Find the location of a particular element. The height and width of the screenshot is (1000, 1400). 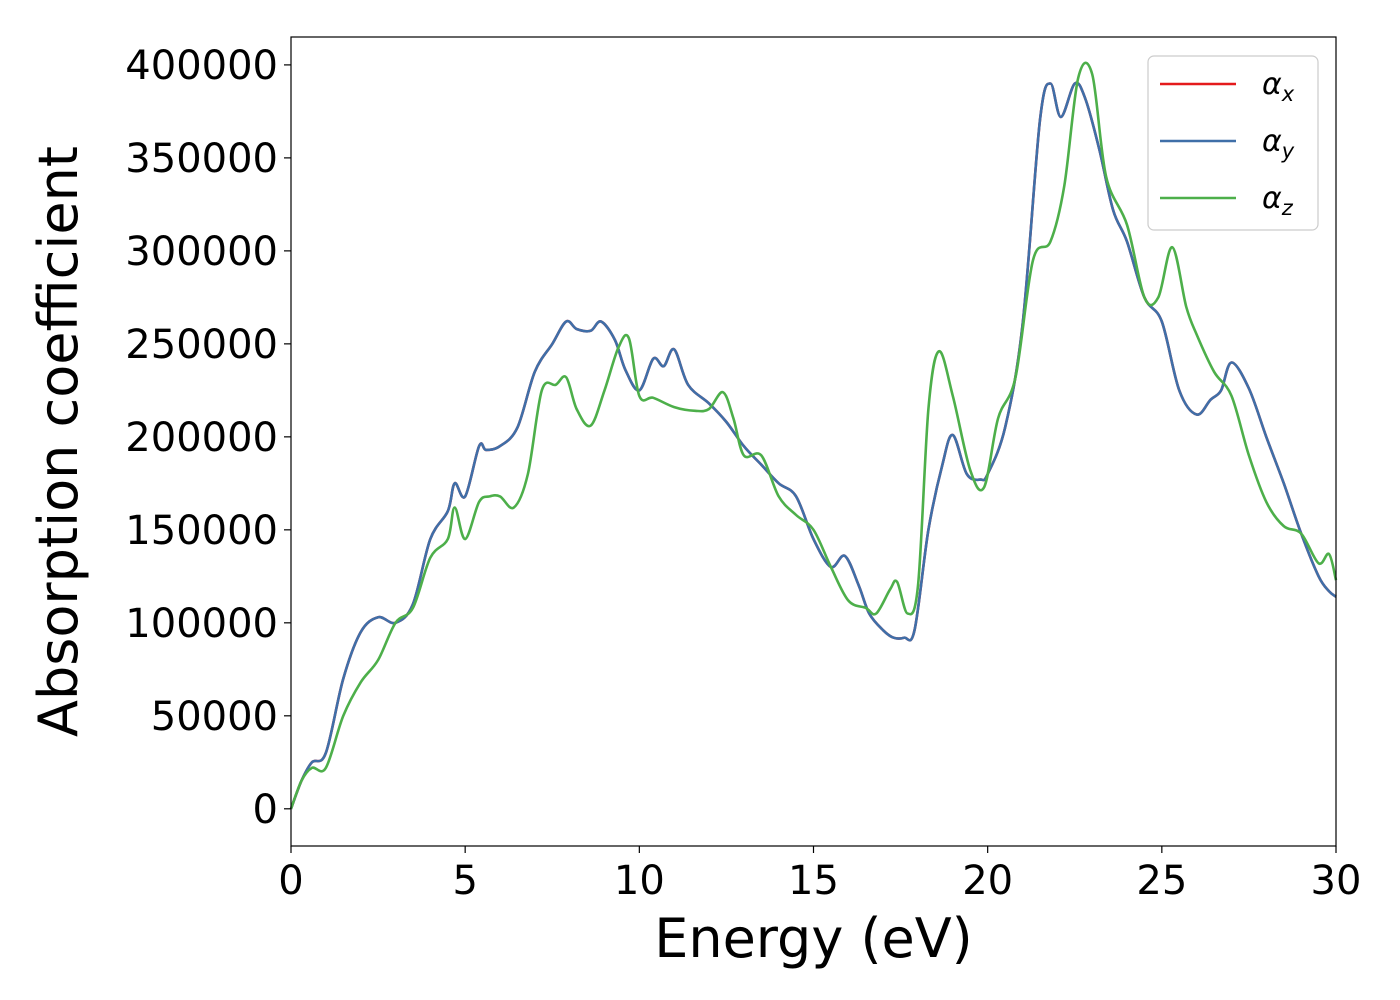

x-axis-title: Energy (eV) is located at coordinates (813, 938).